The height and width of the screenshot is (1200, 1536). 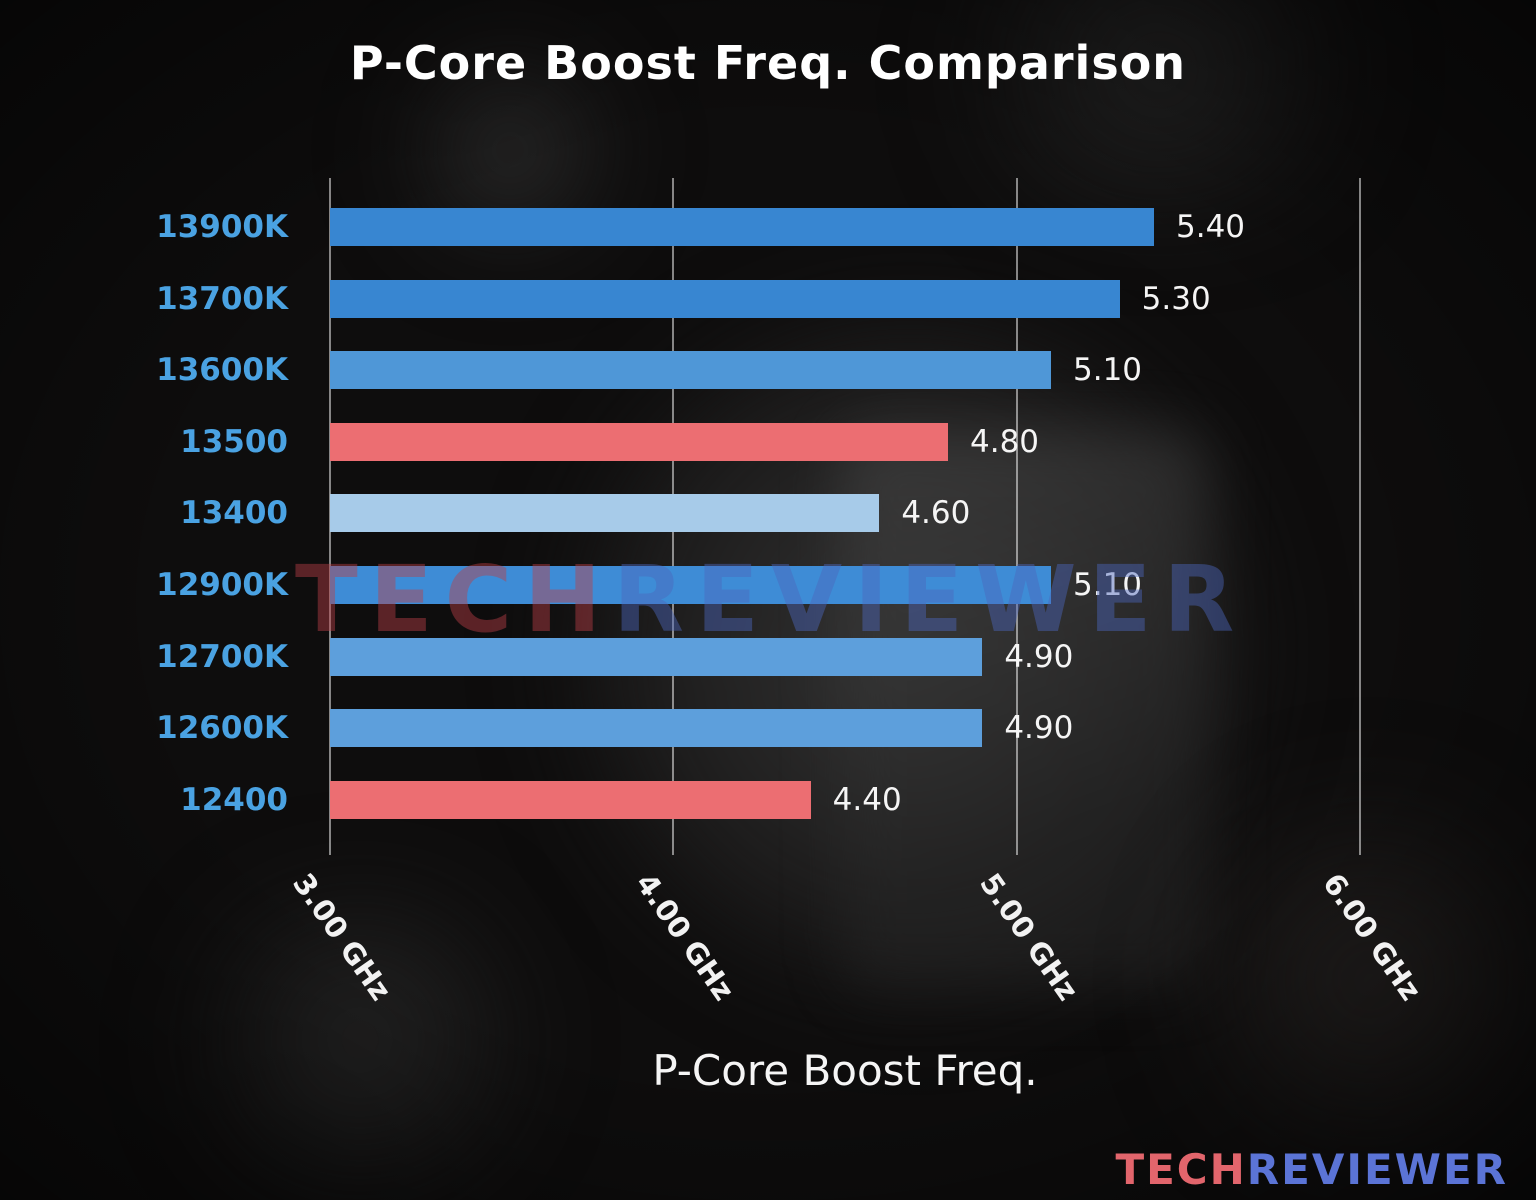 I want to click on x-axis-label: P-Core Boost Freq., so click(x=845, y=1070).